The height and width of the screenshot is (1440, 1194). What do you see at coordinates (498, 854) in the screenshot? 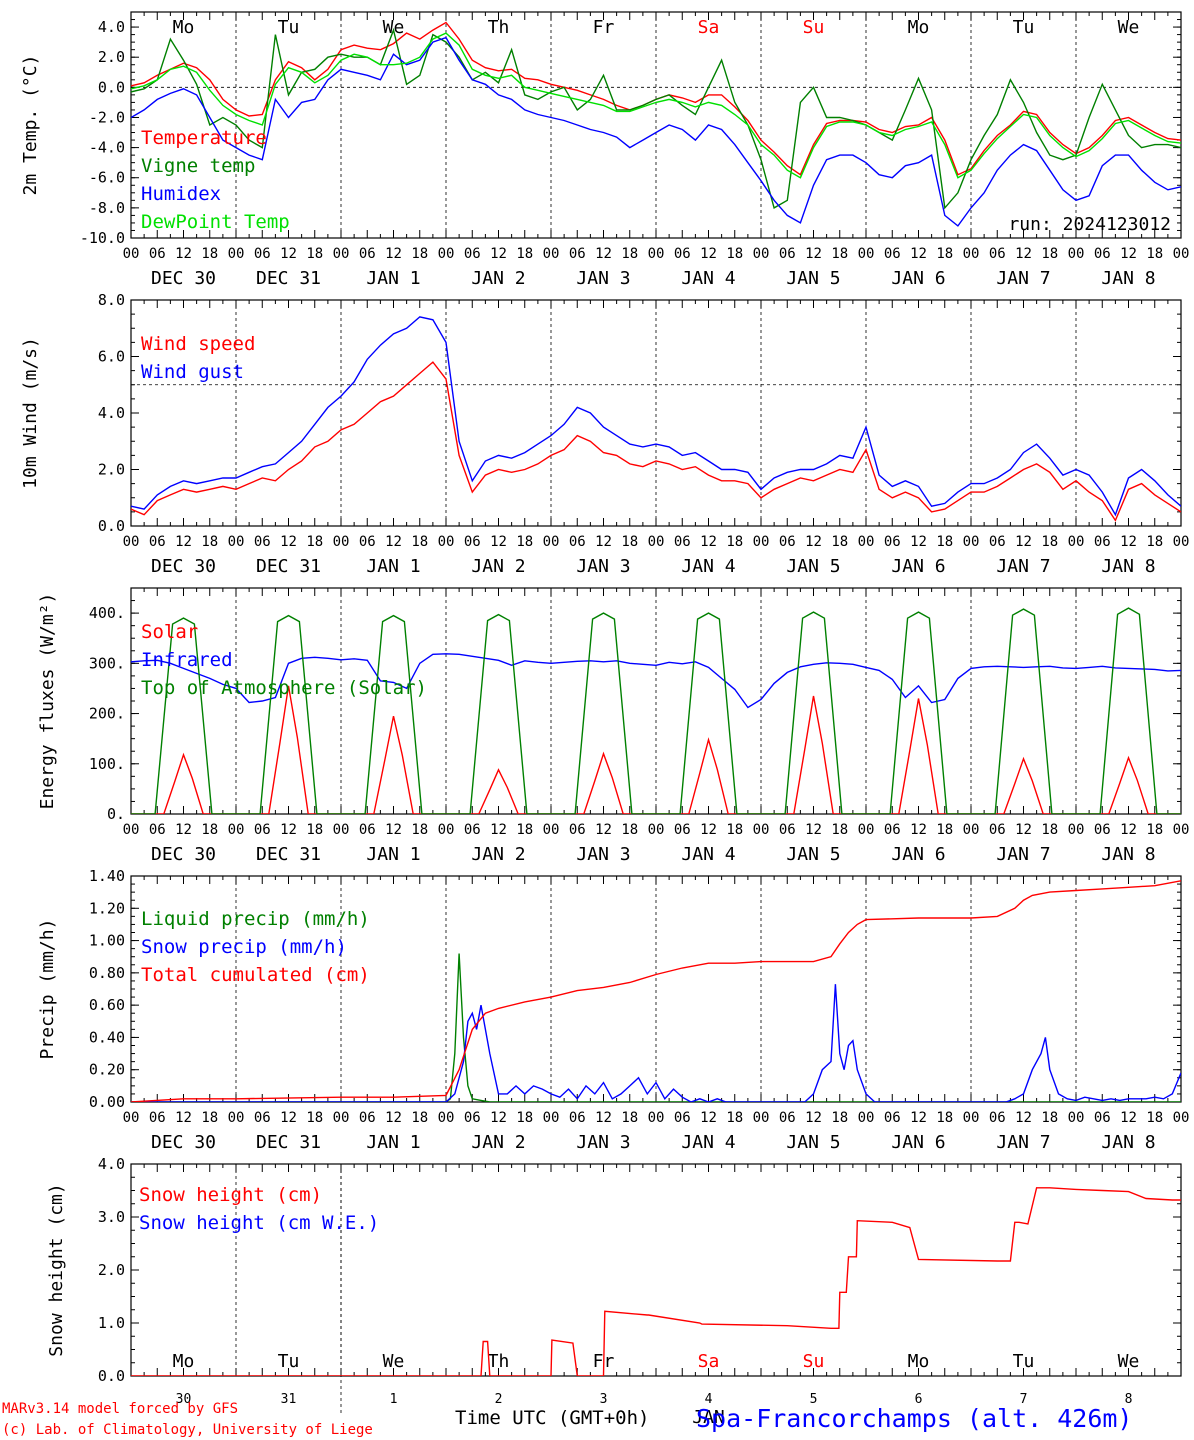
I see `x-date-label: JAN 2` at bounding box center [498, 854].